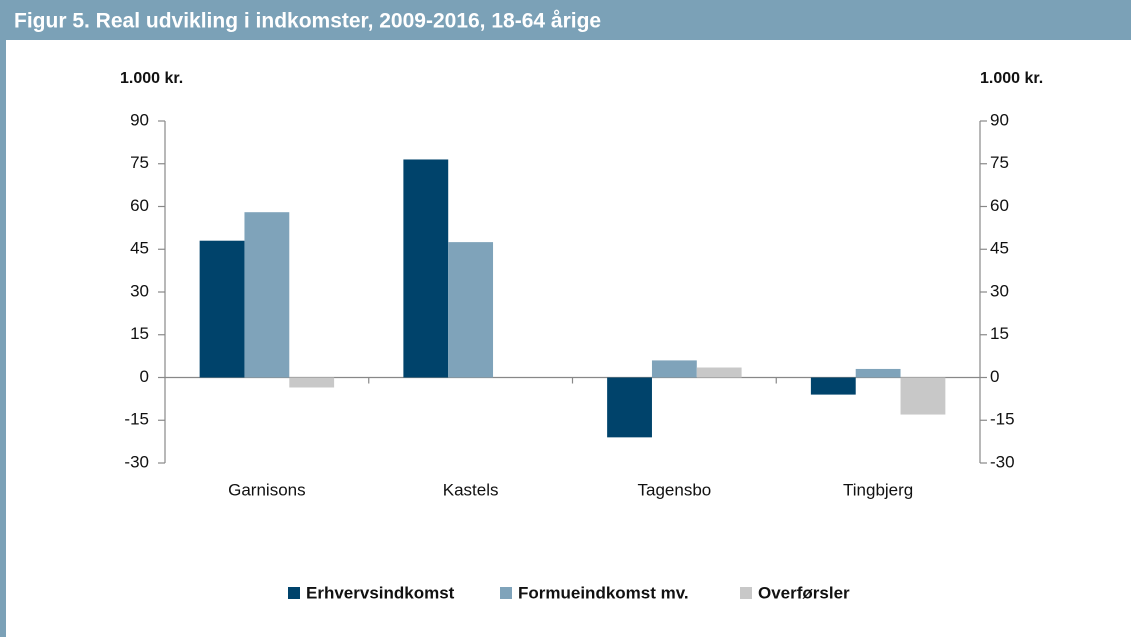 The height and width of the screenshot is (637, 1131). What do you see at coordinates (999, 205) in the screenshot?
I see `y2-tick-label: 60` at bounding box center [999, 205].